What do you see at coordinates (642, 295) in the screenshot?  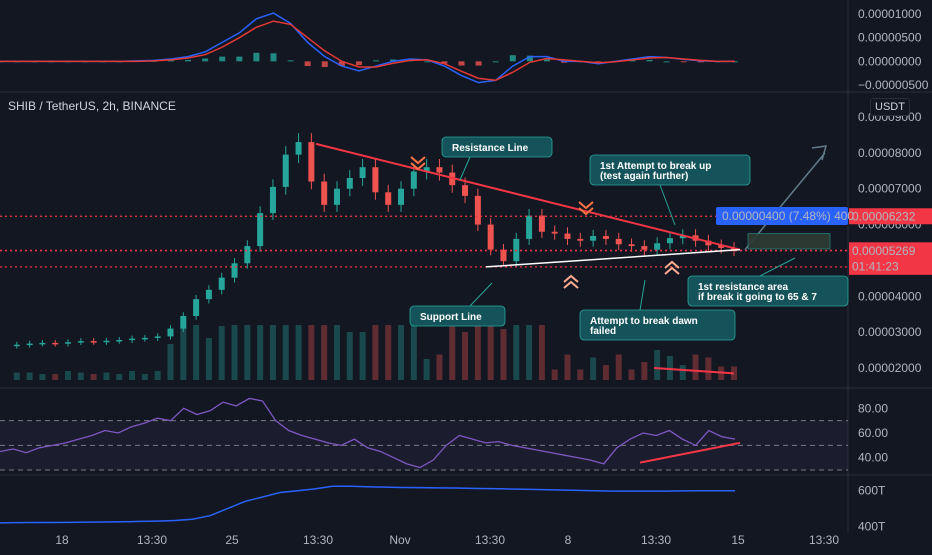 I see `breakdown-callout-pointer` at bounding box center [642, 295].